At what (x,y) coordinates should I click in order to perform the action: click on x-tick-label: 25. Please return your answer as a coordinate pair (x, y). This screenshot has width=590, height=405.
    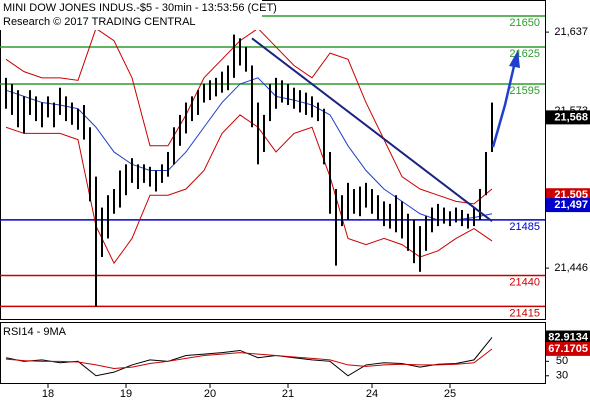
    Looking at the image, I should click on (450, 394).